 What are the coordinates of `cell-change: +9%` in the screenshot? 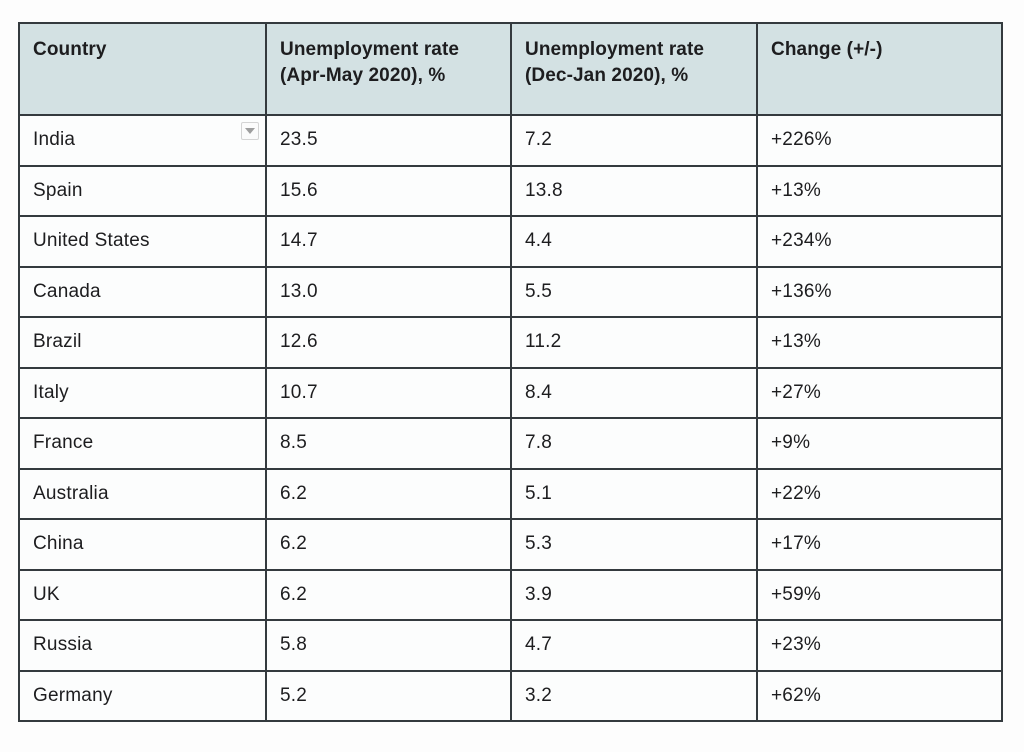 It's located at (879, 443).